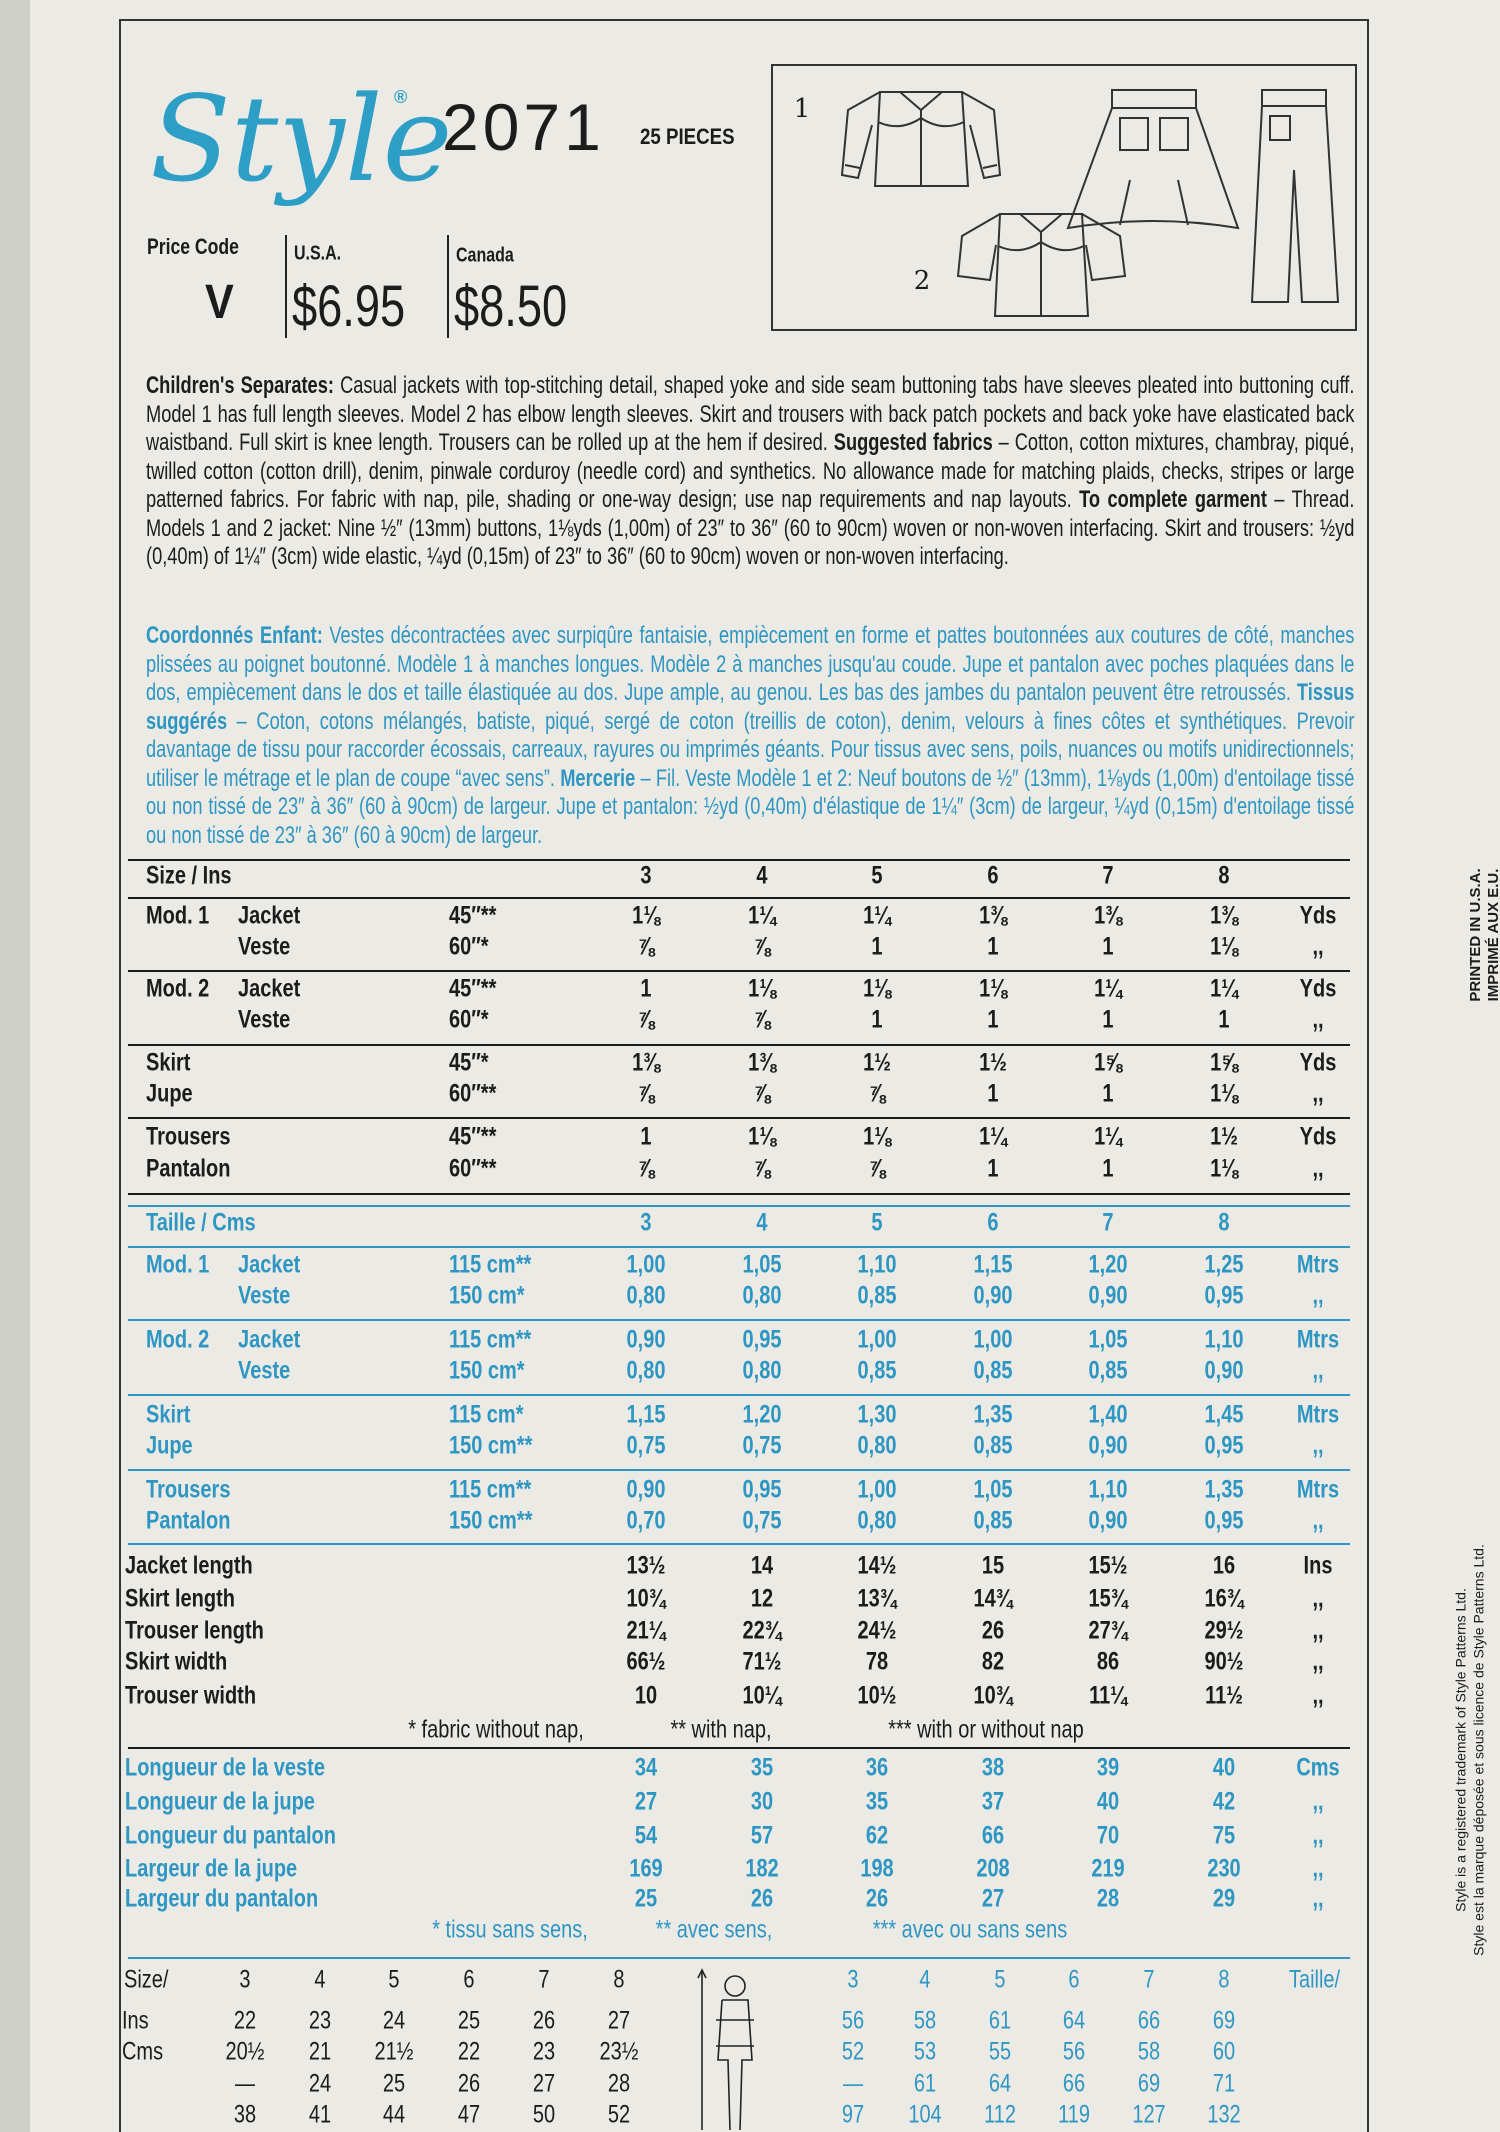  What do you see at coordinates (1224, 1836) in the screenshot?
I see `measurement-value: 75` at bounding box center [1224, 1836].